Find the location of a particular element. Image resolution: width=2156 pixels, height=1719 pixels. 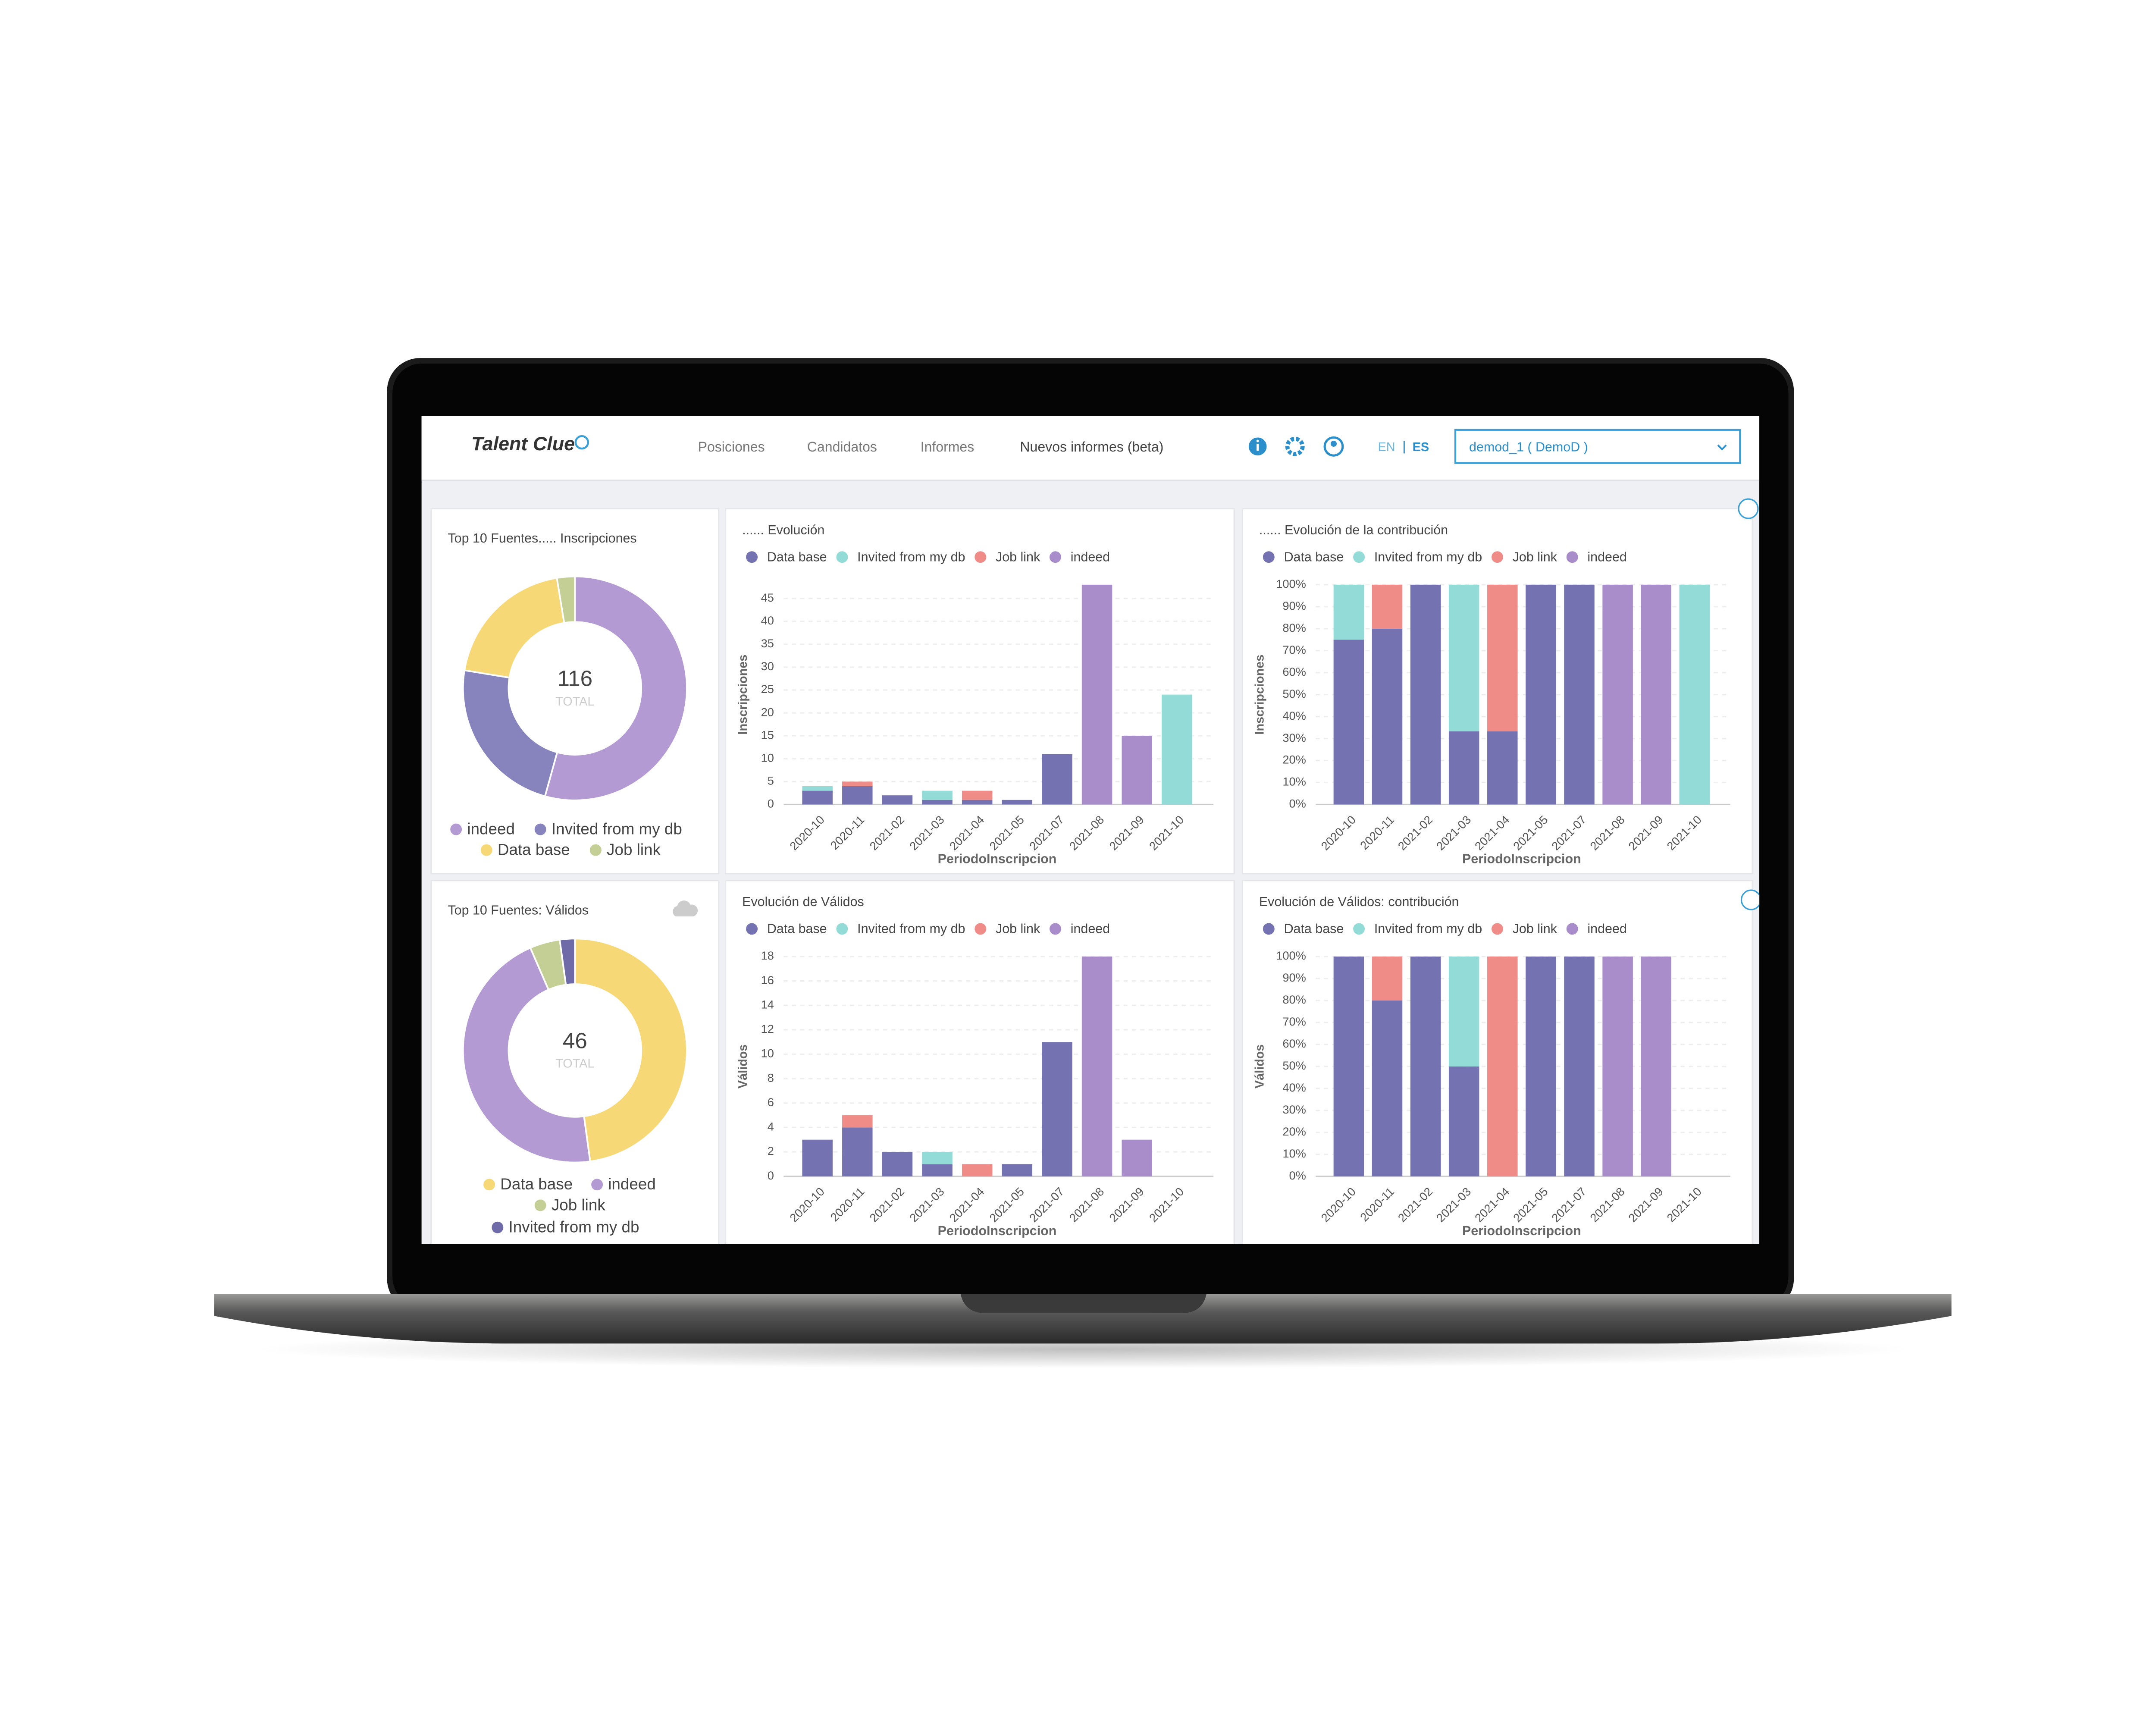

y-tick-label: 80% is located at coordinates (1294, 999).